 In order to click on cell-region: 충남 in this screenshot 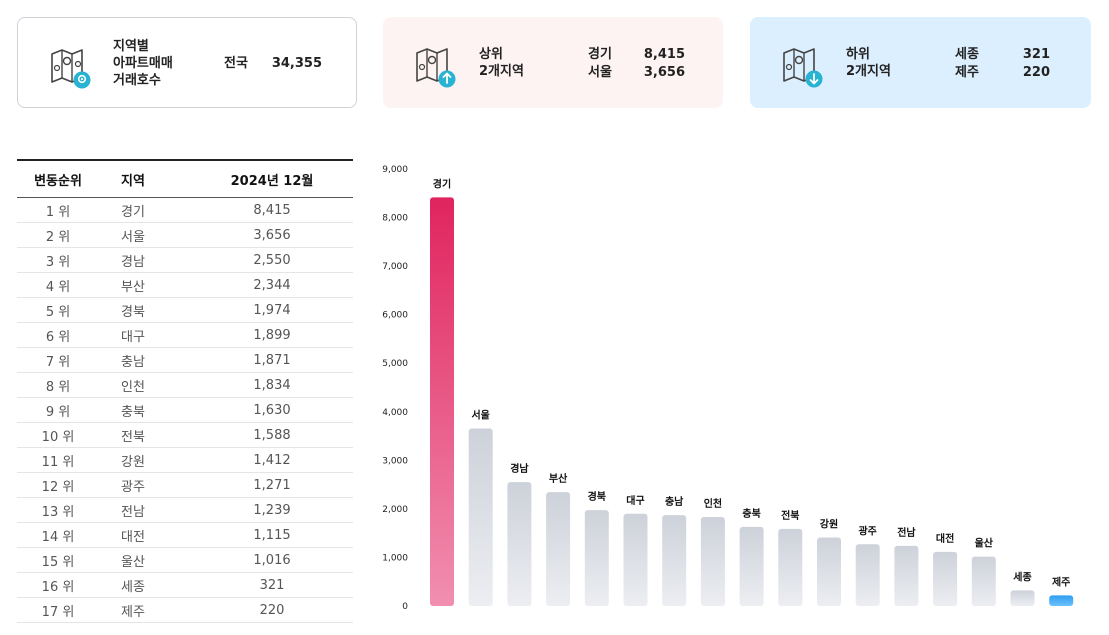, I will do `click(145, 360)`.